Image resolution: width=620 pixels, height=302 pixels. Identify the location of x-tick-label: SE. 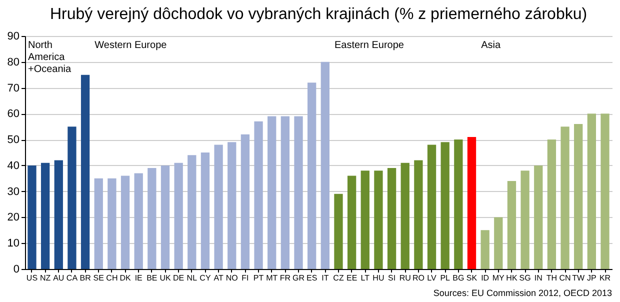
(98, 278).